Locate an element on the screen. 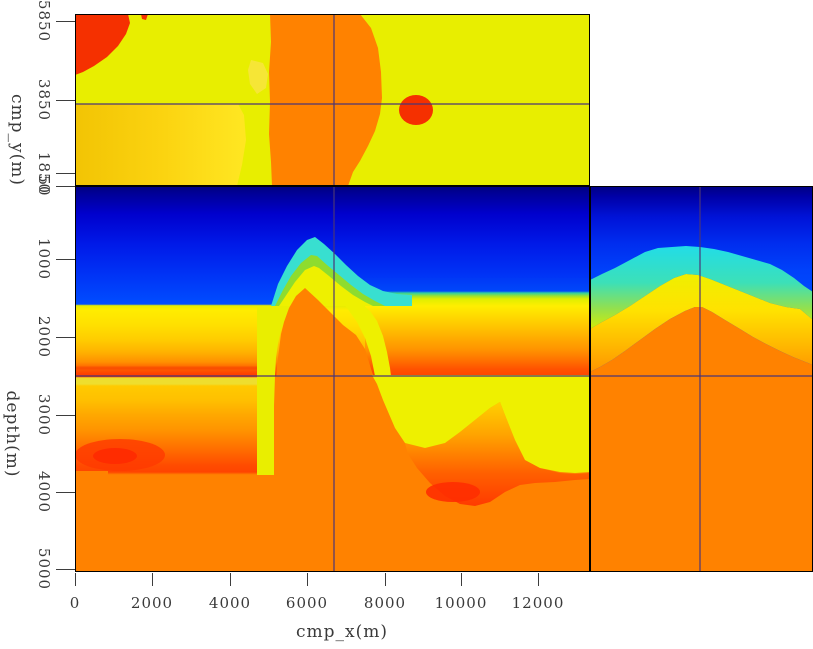 This screenshot has width=813, height=649. salt-dome-core is located at coordinates (349, 381).